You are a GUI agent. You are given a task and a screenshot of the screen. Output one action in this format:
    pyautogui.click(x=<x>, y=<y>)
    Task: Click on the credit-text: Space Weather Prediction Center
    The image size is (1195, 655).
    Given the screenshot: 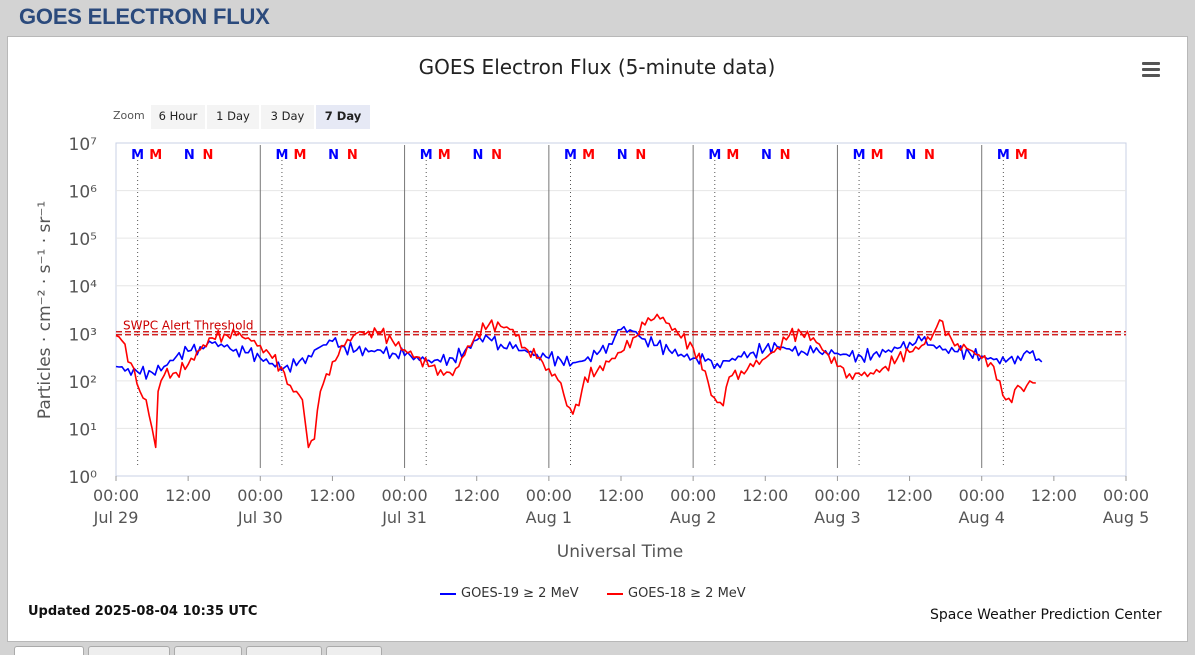 What is the action you would take?
    pyautogui.click(x=1046, y=615)
    